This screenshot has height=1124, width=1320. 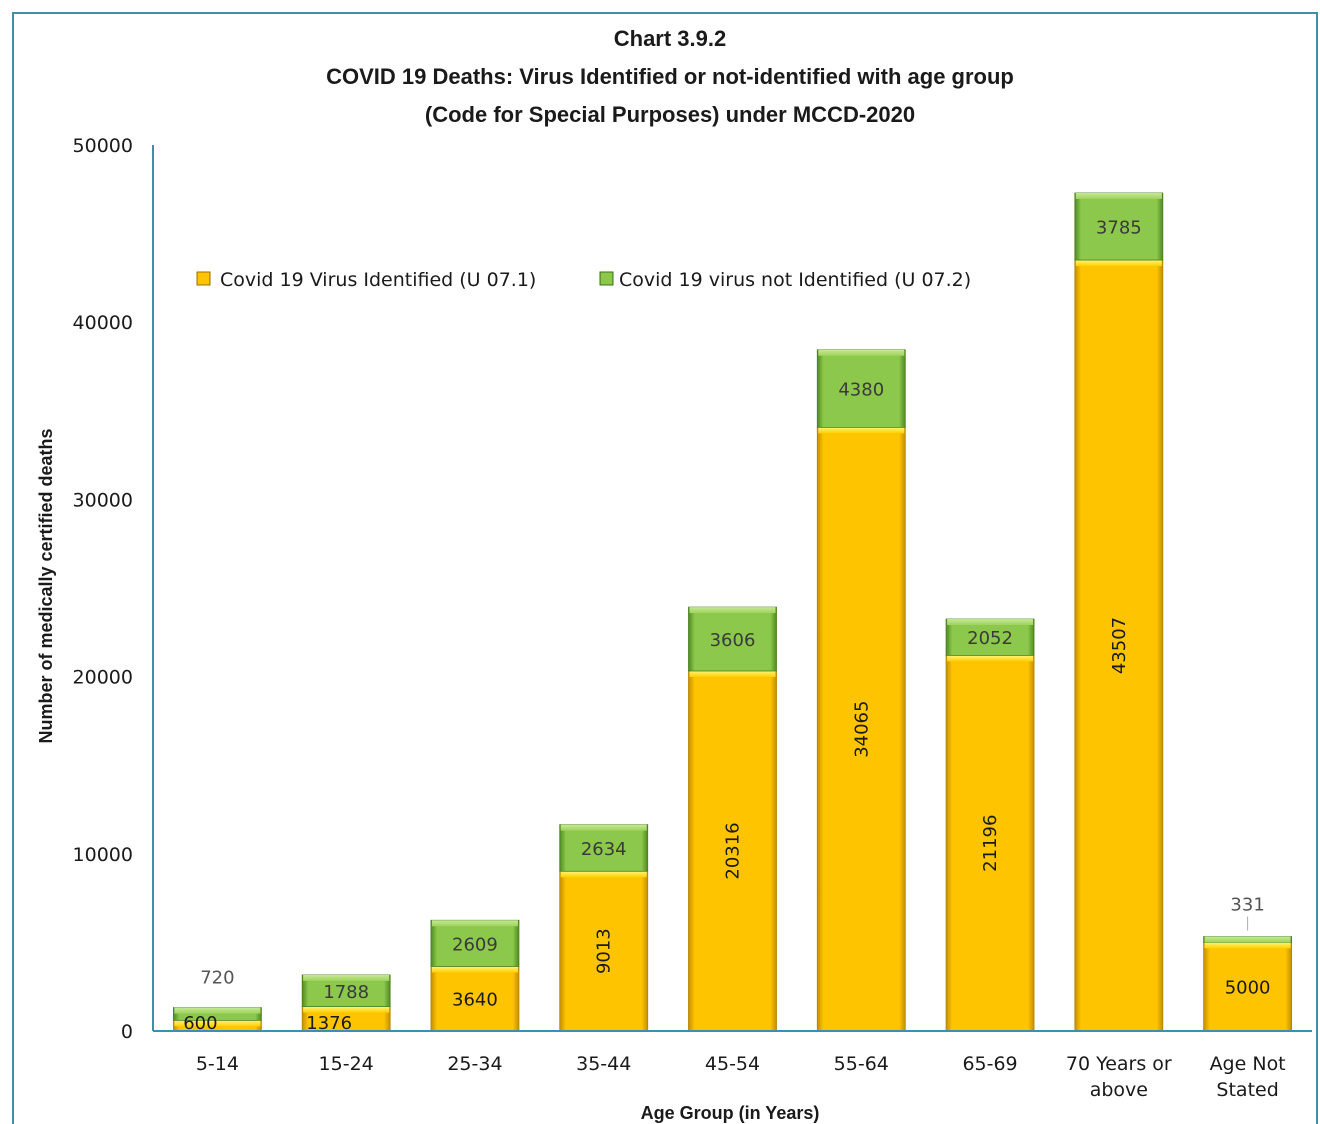 I want to click on y-axis-ticks: 0 10000 20000 30000 40000 50000, so click(x=103, y=589).